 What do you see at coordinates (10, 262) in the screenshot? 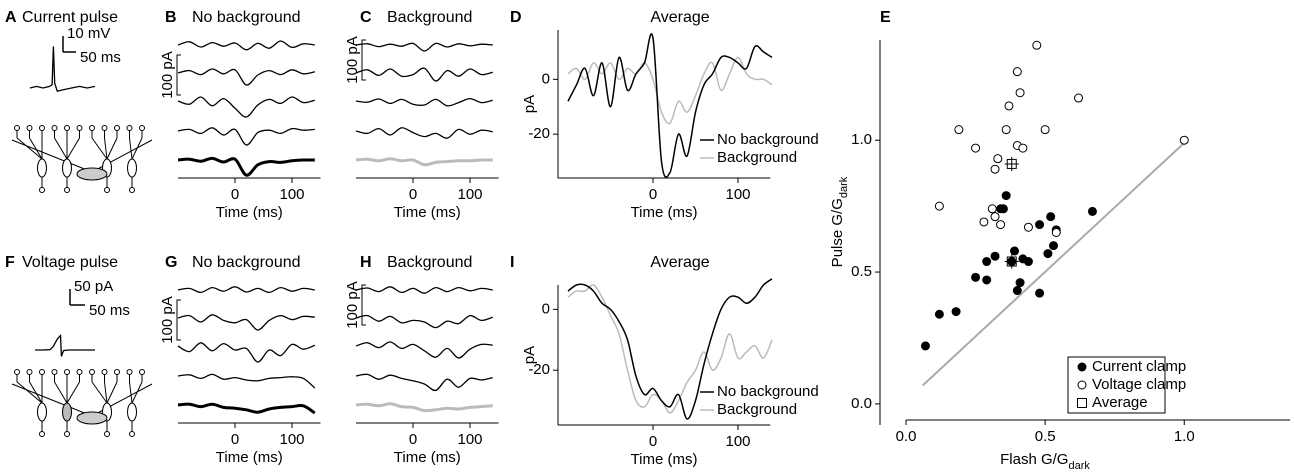
I see `panel-label: F` at bounding box center [10, 262].